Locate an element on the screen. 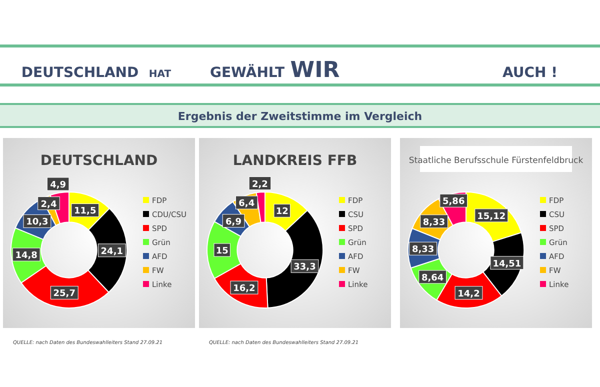 The image size is (600, 387). data-label: 11,5 is located at coordinates (85, 211).